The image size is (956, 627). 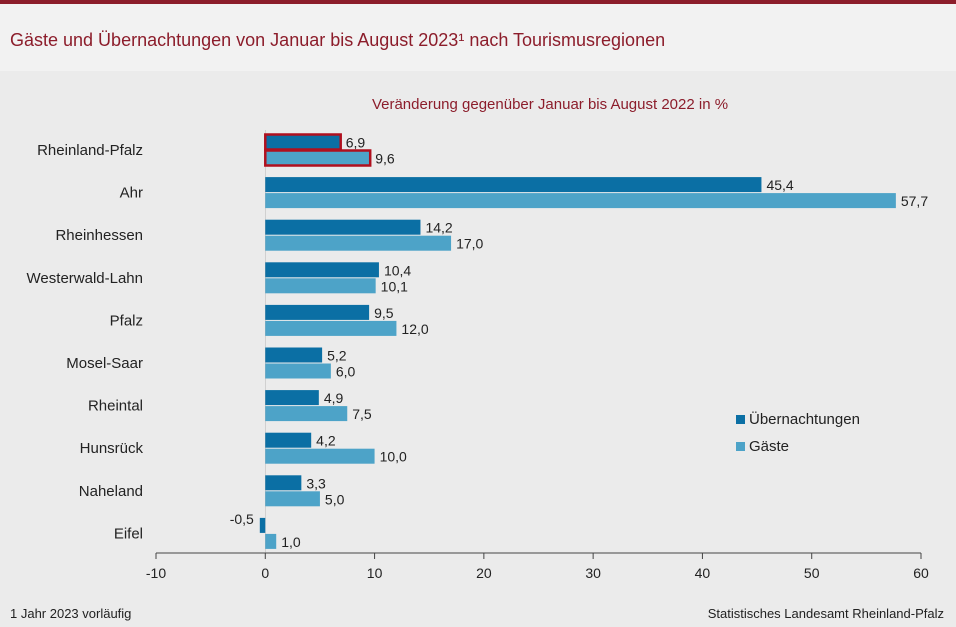 I want to click on value-label: 9,6, so click(x=385, y=159).